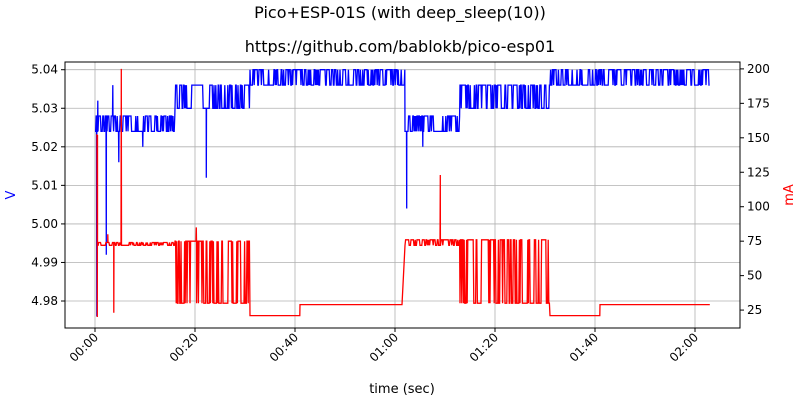 Image resolution: width=800 pixels, height=400 pixels. Describe the element at coordinates (684, 347) in the screenshot. I see `x-tick-label: 02:00` at that location.